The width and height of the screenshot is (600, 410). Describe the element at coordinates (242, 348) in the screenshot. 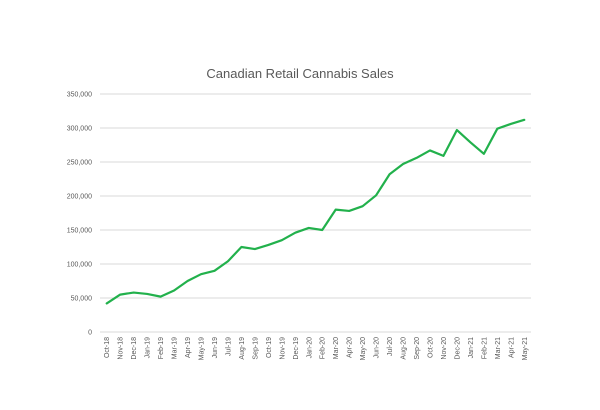

I see `x-tick-label: Aug-19` at that location.